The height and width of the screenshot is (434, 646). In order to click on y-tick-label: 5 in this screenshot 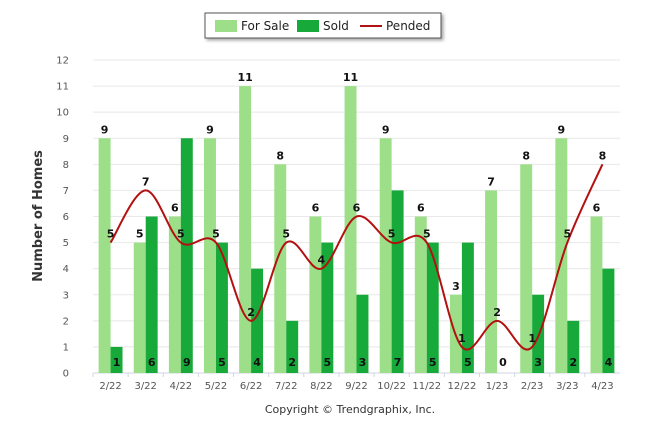, I will do `click(66, 243)`.